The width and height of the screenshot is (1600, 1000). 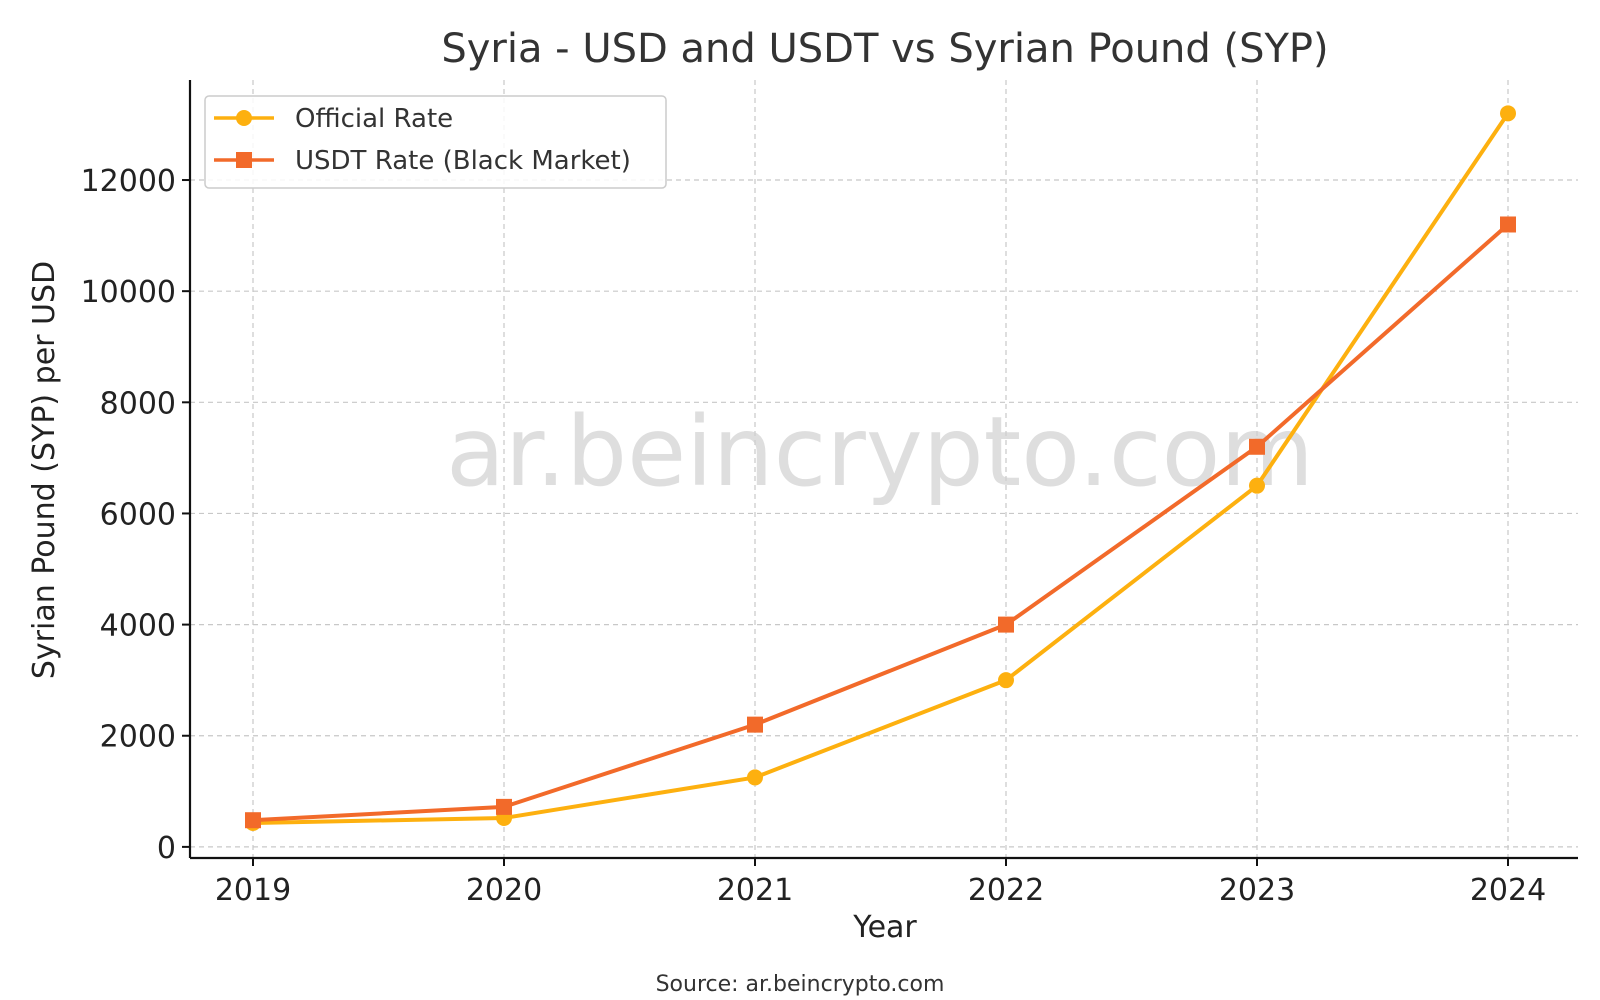 I want to click on legend-marker-usdt, so click(x=244, y=160).